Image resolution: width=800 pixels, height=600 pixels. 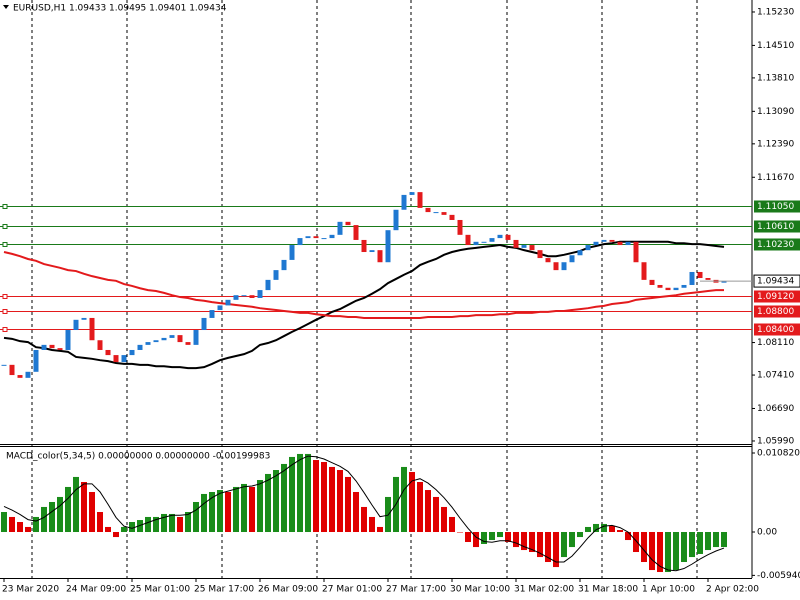 What do you see at coordinates (775, 409) in the screenshot?
I see `y-tick-label: 1.06690` at bounding box center [775, 409].